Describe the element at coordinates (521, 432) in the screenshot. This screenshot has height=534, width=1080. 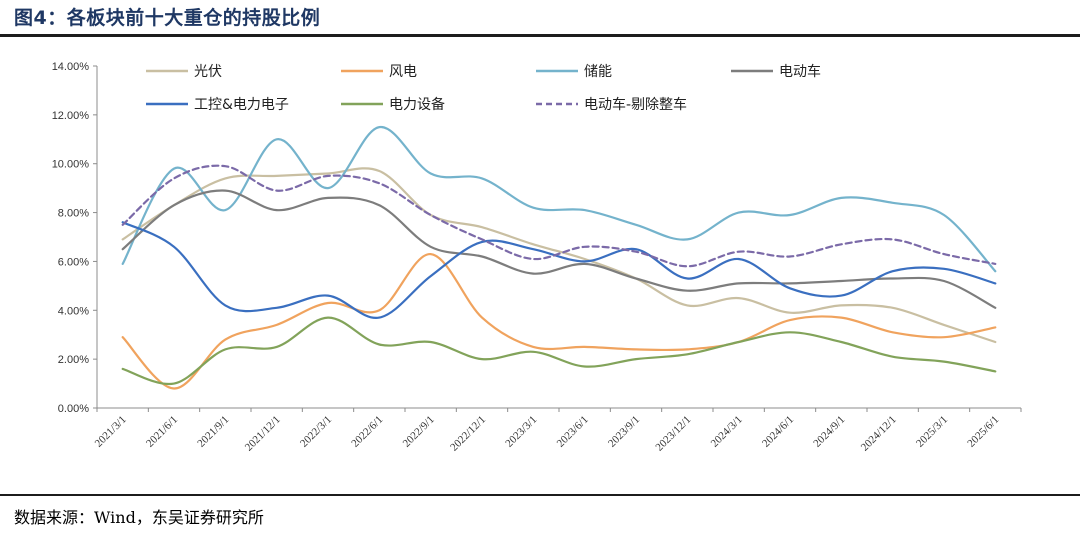
I see `x-tick-label: 2023/3/1` at that location.